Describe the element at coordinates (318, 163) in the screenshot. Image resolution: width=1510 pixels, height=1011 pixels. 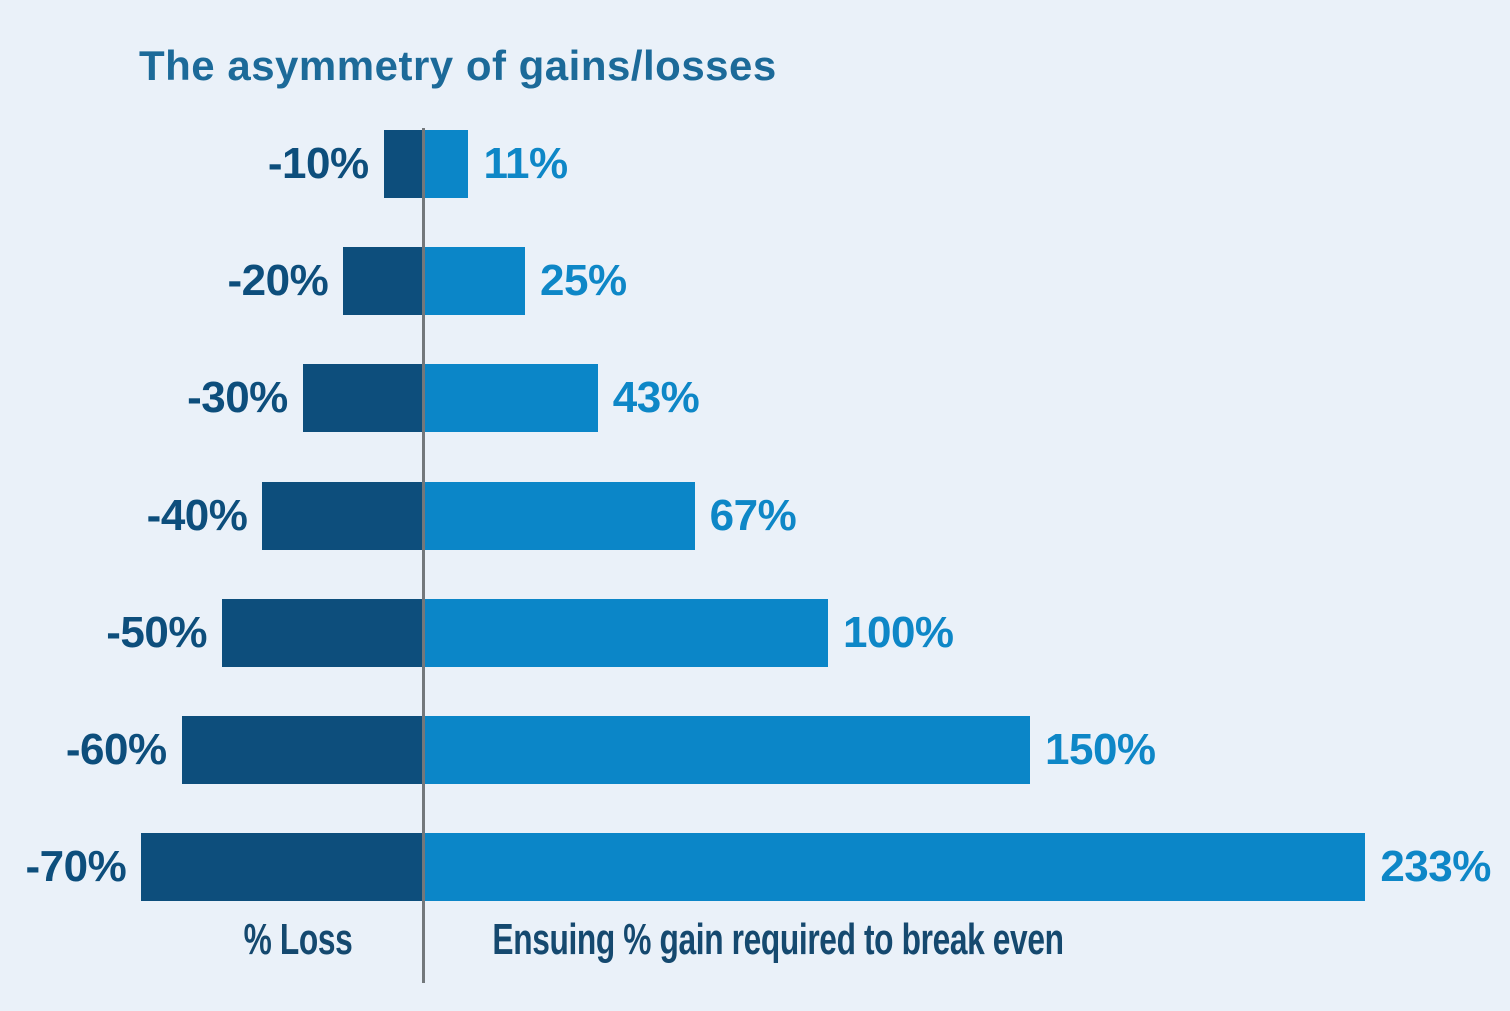
I see `loss-value-label: -10%` at that location.